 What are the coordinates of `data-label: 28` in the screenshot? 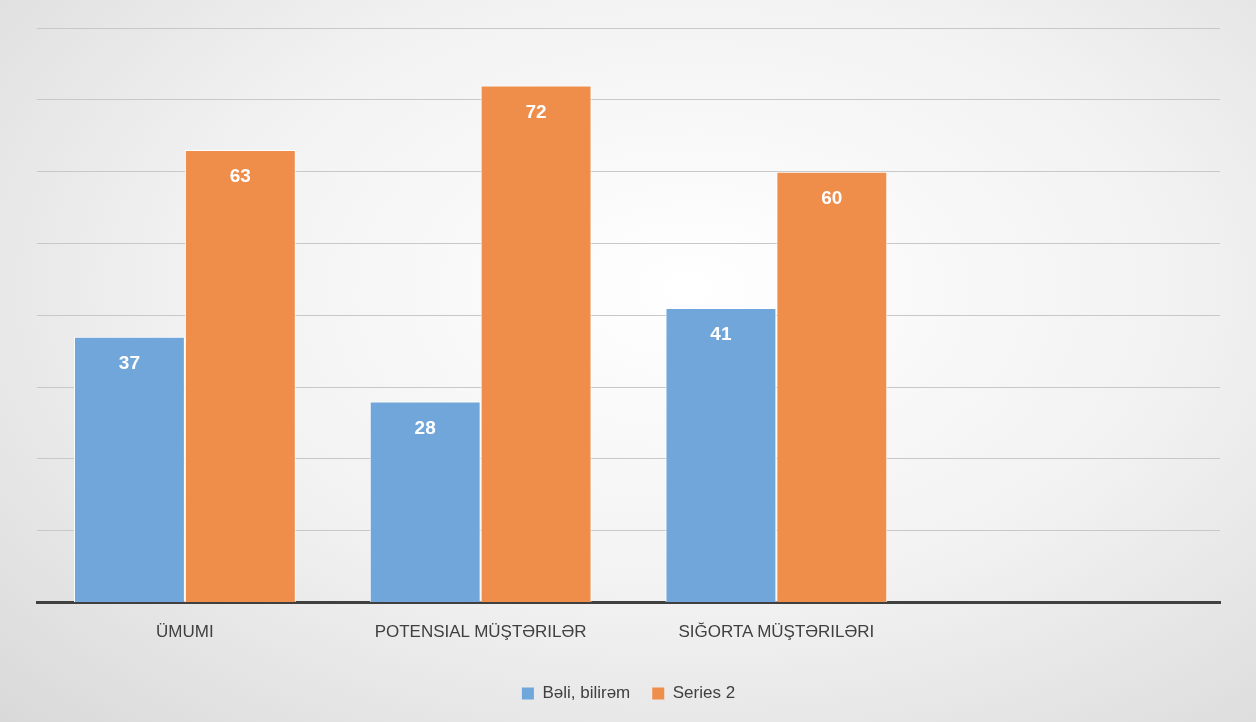 It's located at (425, 427).